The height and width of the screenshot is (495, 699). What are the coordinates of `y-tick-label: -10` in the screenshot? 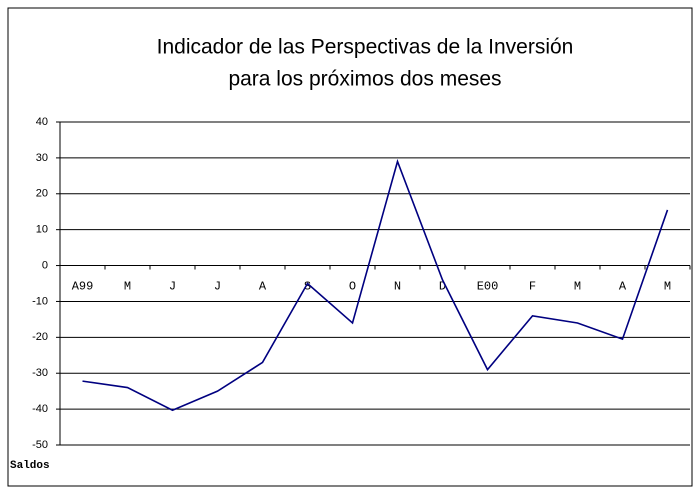 It's located at (40, 301).